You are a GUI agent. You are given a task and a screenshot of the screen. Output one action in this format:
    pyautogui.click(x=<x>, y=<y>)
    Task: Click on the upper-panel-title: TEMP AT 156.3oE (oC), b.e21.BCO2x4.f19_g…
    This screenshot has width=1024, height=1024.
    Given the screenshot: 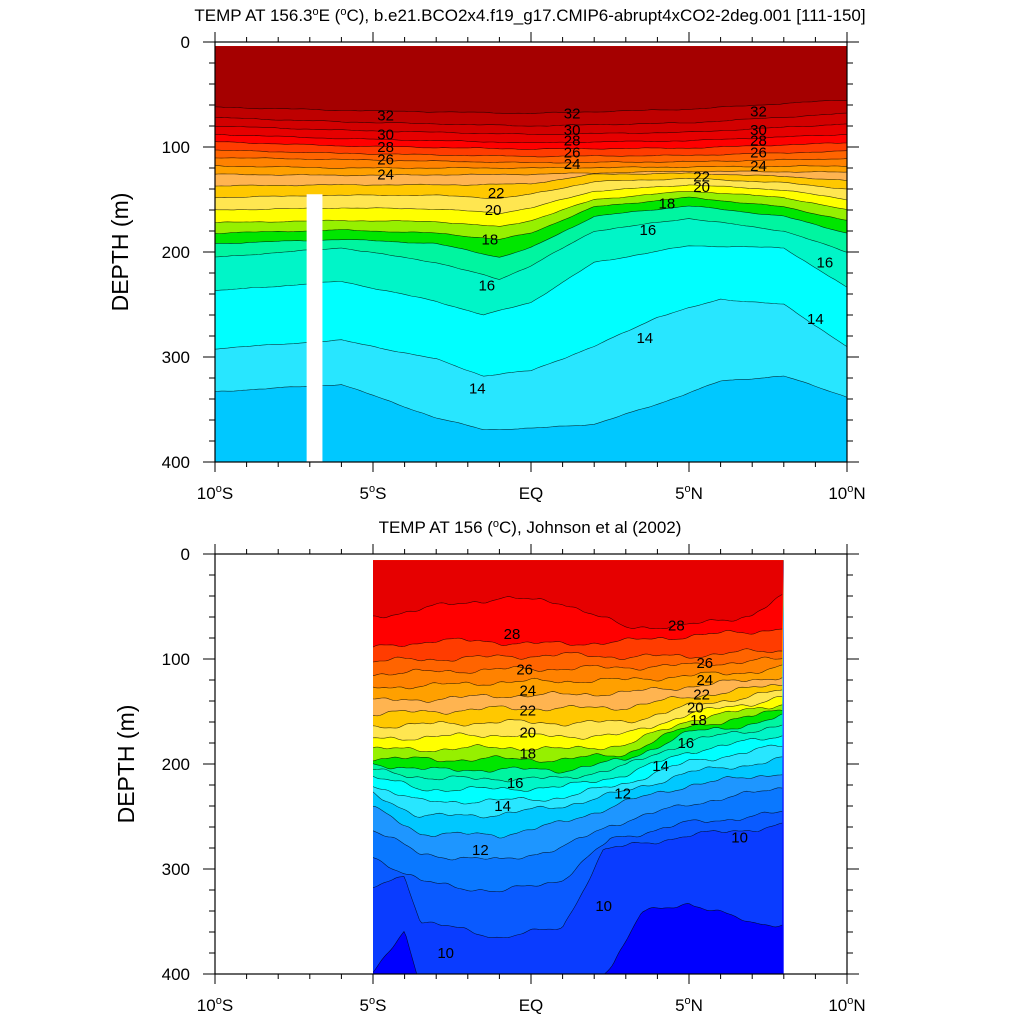 What is the action you would take?
    pyautogui.click(x=529, y=15)
    